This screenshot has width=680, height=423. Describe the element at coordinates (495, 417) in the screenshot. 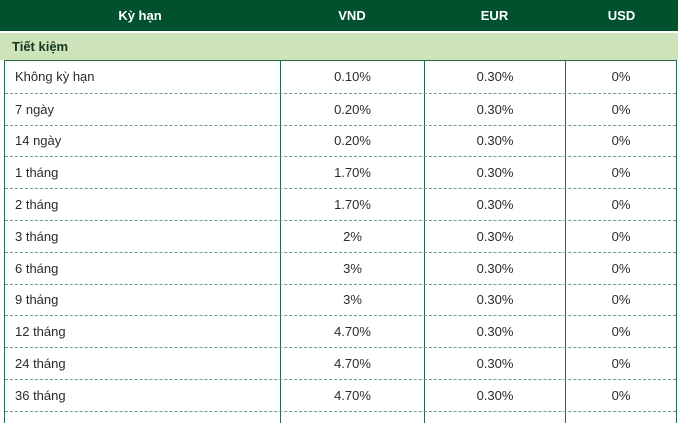

I see `eur-rate-cell` at that location.